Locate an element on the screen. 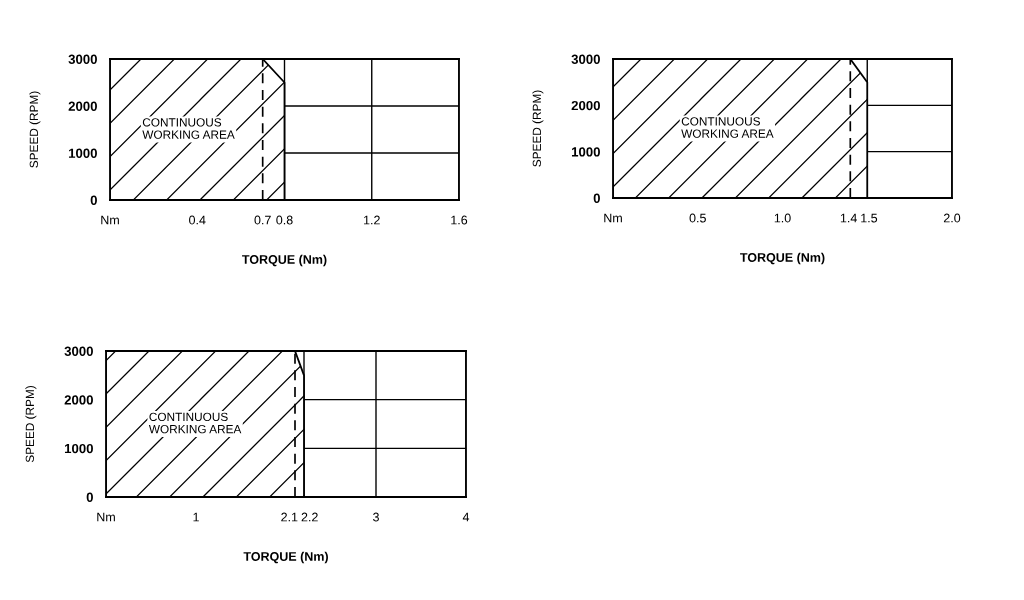 This screenshot has width=1024, height=600. x-tick-label: 0.8 is located at coordinates (284, 220).